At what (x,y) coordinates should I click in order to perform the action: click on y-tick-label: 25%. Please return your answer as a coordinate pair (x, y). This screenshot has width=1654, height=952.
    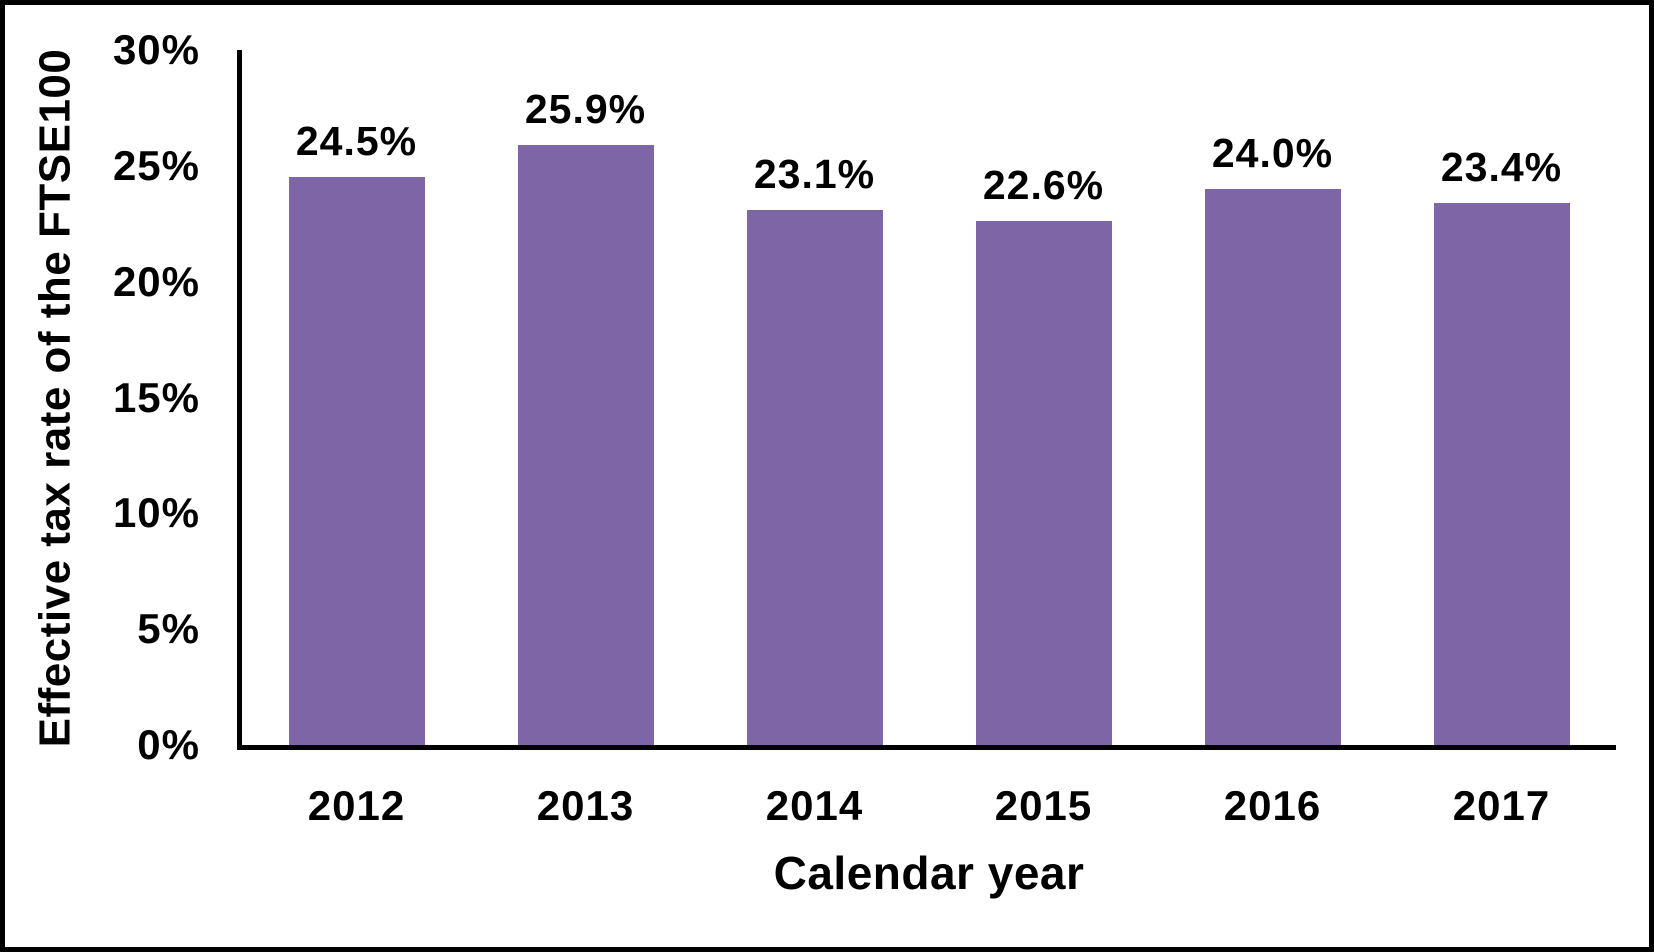
    Looking at the image, I should click on (156, 165).